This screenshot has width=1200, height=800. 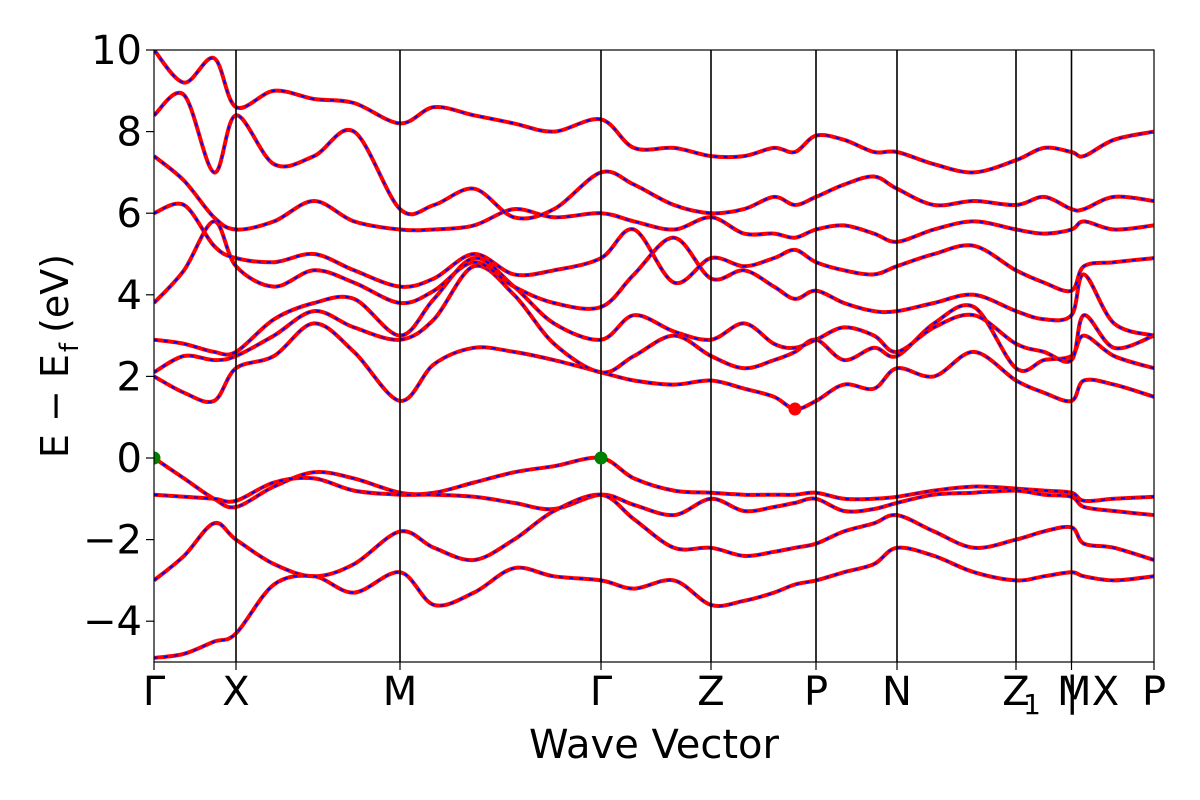 I want to click on y-tick-label: −4, so click(x=112, y=622).